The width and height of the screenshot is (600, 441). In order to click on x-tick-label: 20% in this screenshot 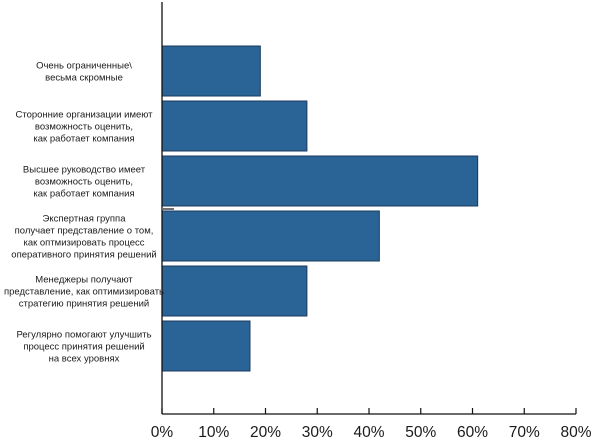, I will do `click(265, 432)`.